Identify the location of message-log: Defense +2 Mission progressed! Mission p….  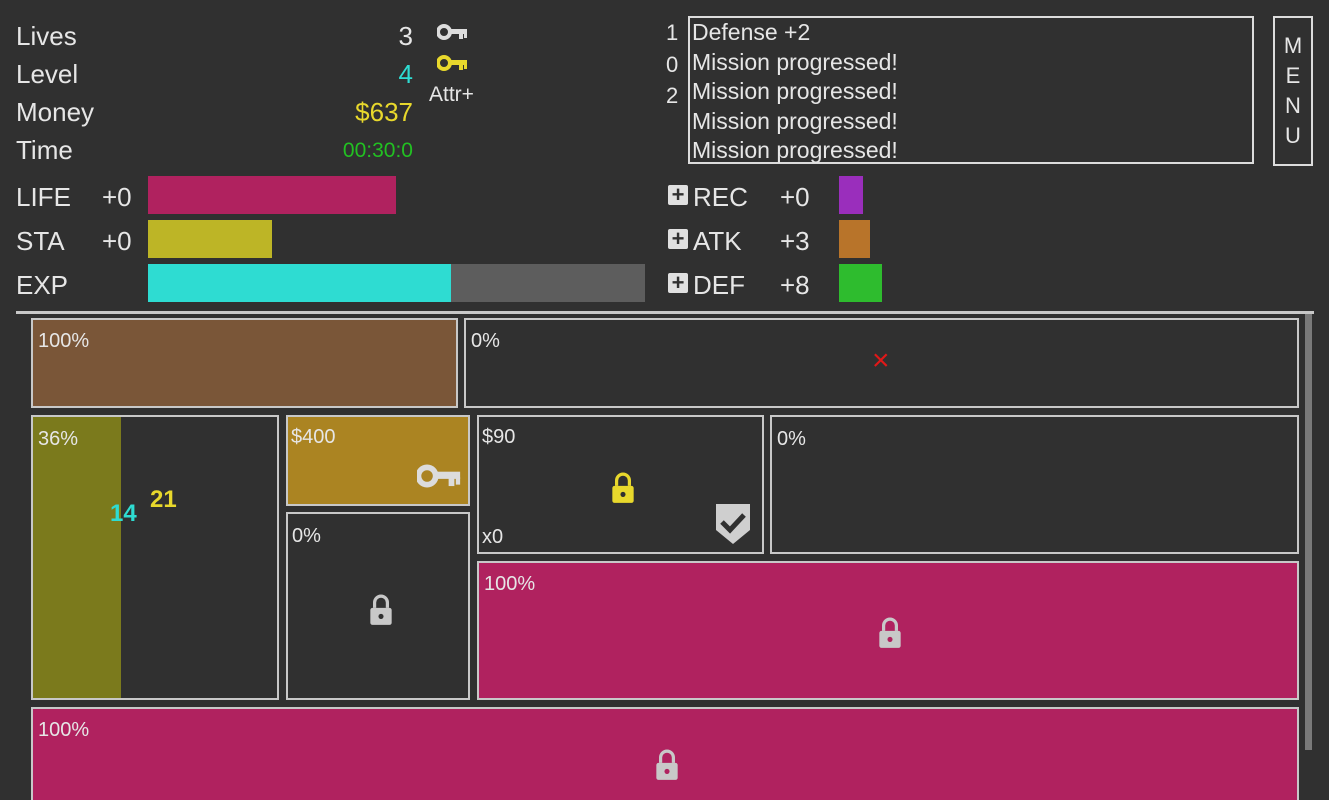
(971, 90).